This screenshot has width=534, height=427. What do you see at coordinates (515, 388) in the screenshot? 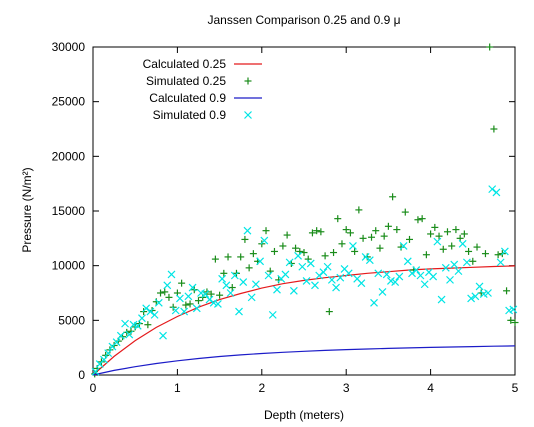
I see `x-tick-label: 5` at bounding box center [515, 388].